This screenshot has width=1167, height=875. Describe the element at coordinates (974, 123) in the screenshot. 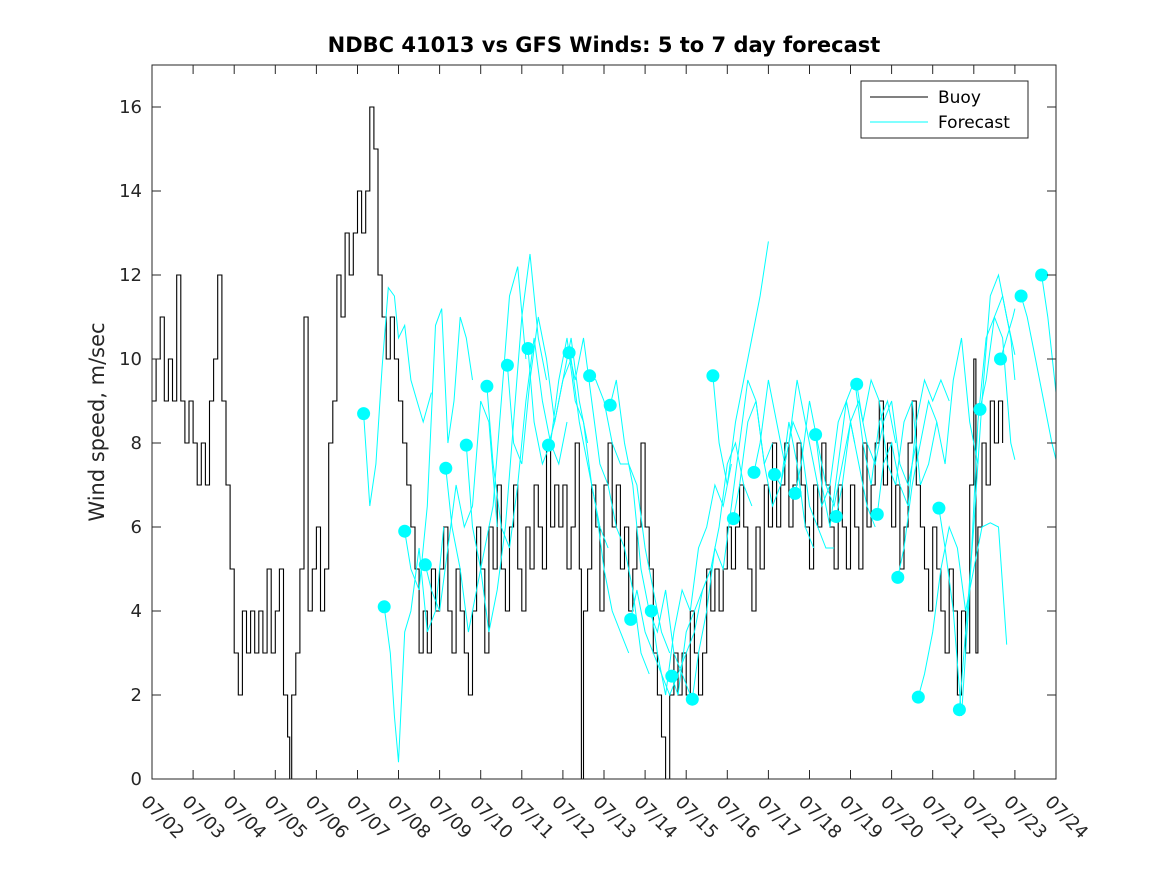

I see `legend-label-forecast: Forecast` at that location.